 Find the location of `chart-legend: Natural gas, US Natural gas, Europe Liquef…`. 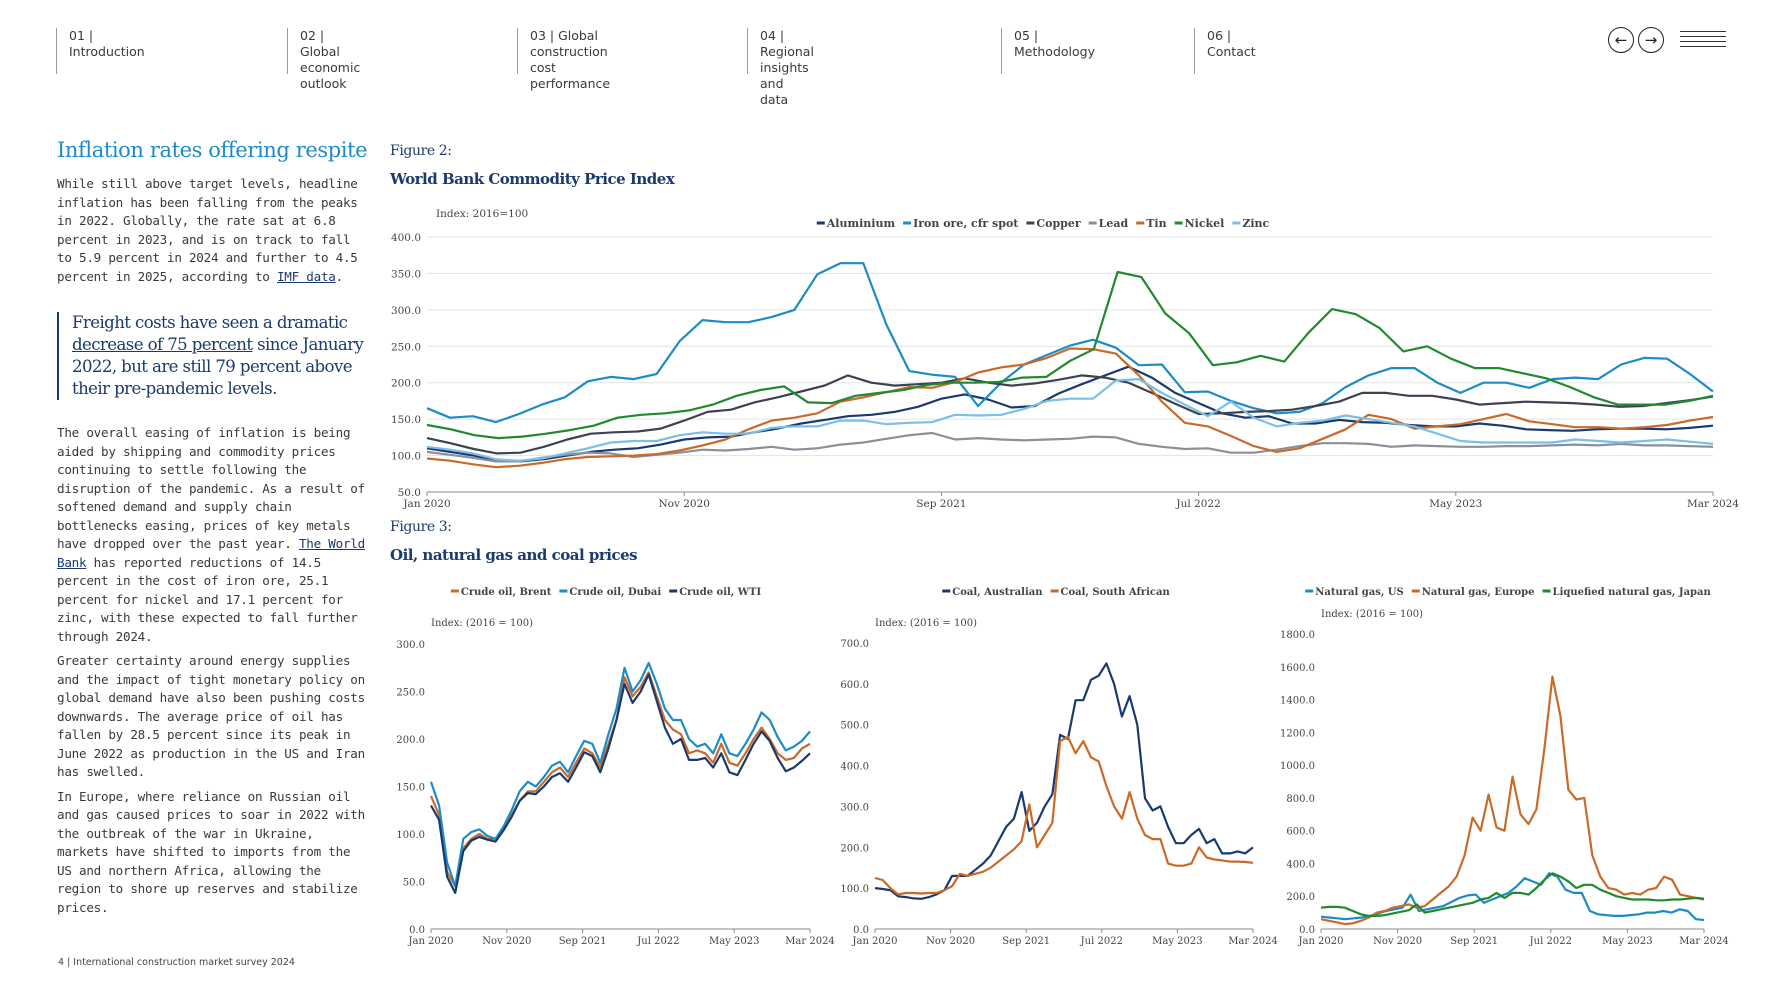

chart-legend: Natural gas, US Natural gas, Europe Liquef… is located at coordinates (1508, 592).